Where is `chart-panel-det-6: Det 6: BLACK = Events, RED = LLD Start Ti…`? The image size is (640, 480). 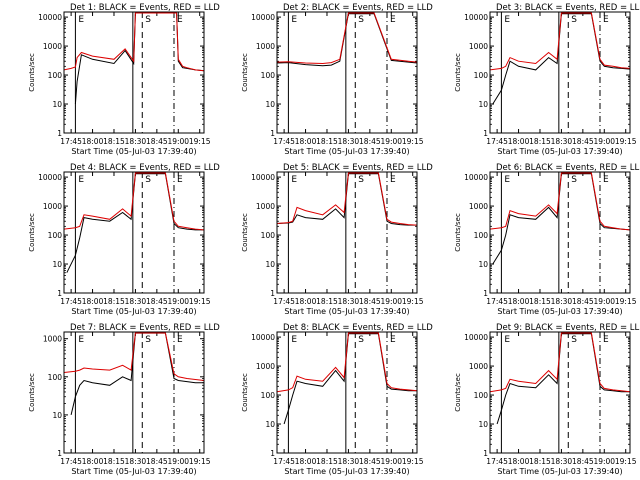
chart-panel-det-6: Det 6: BLACK = Events, RED = LLD Start Ti… is located at coordinates (547, 239).